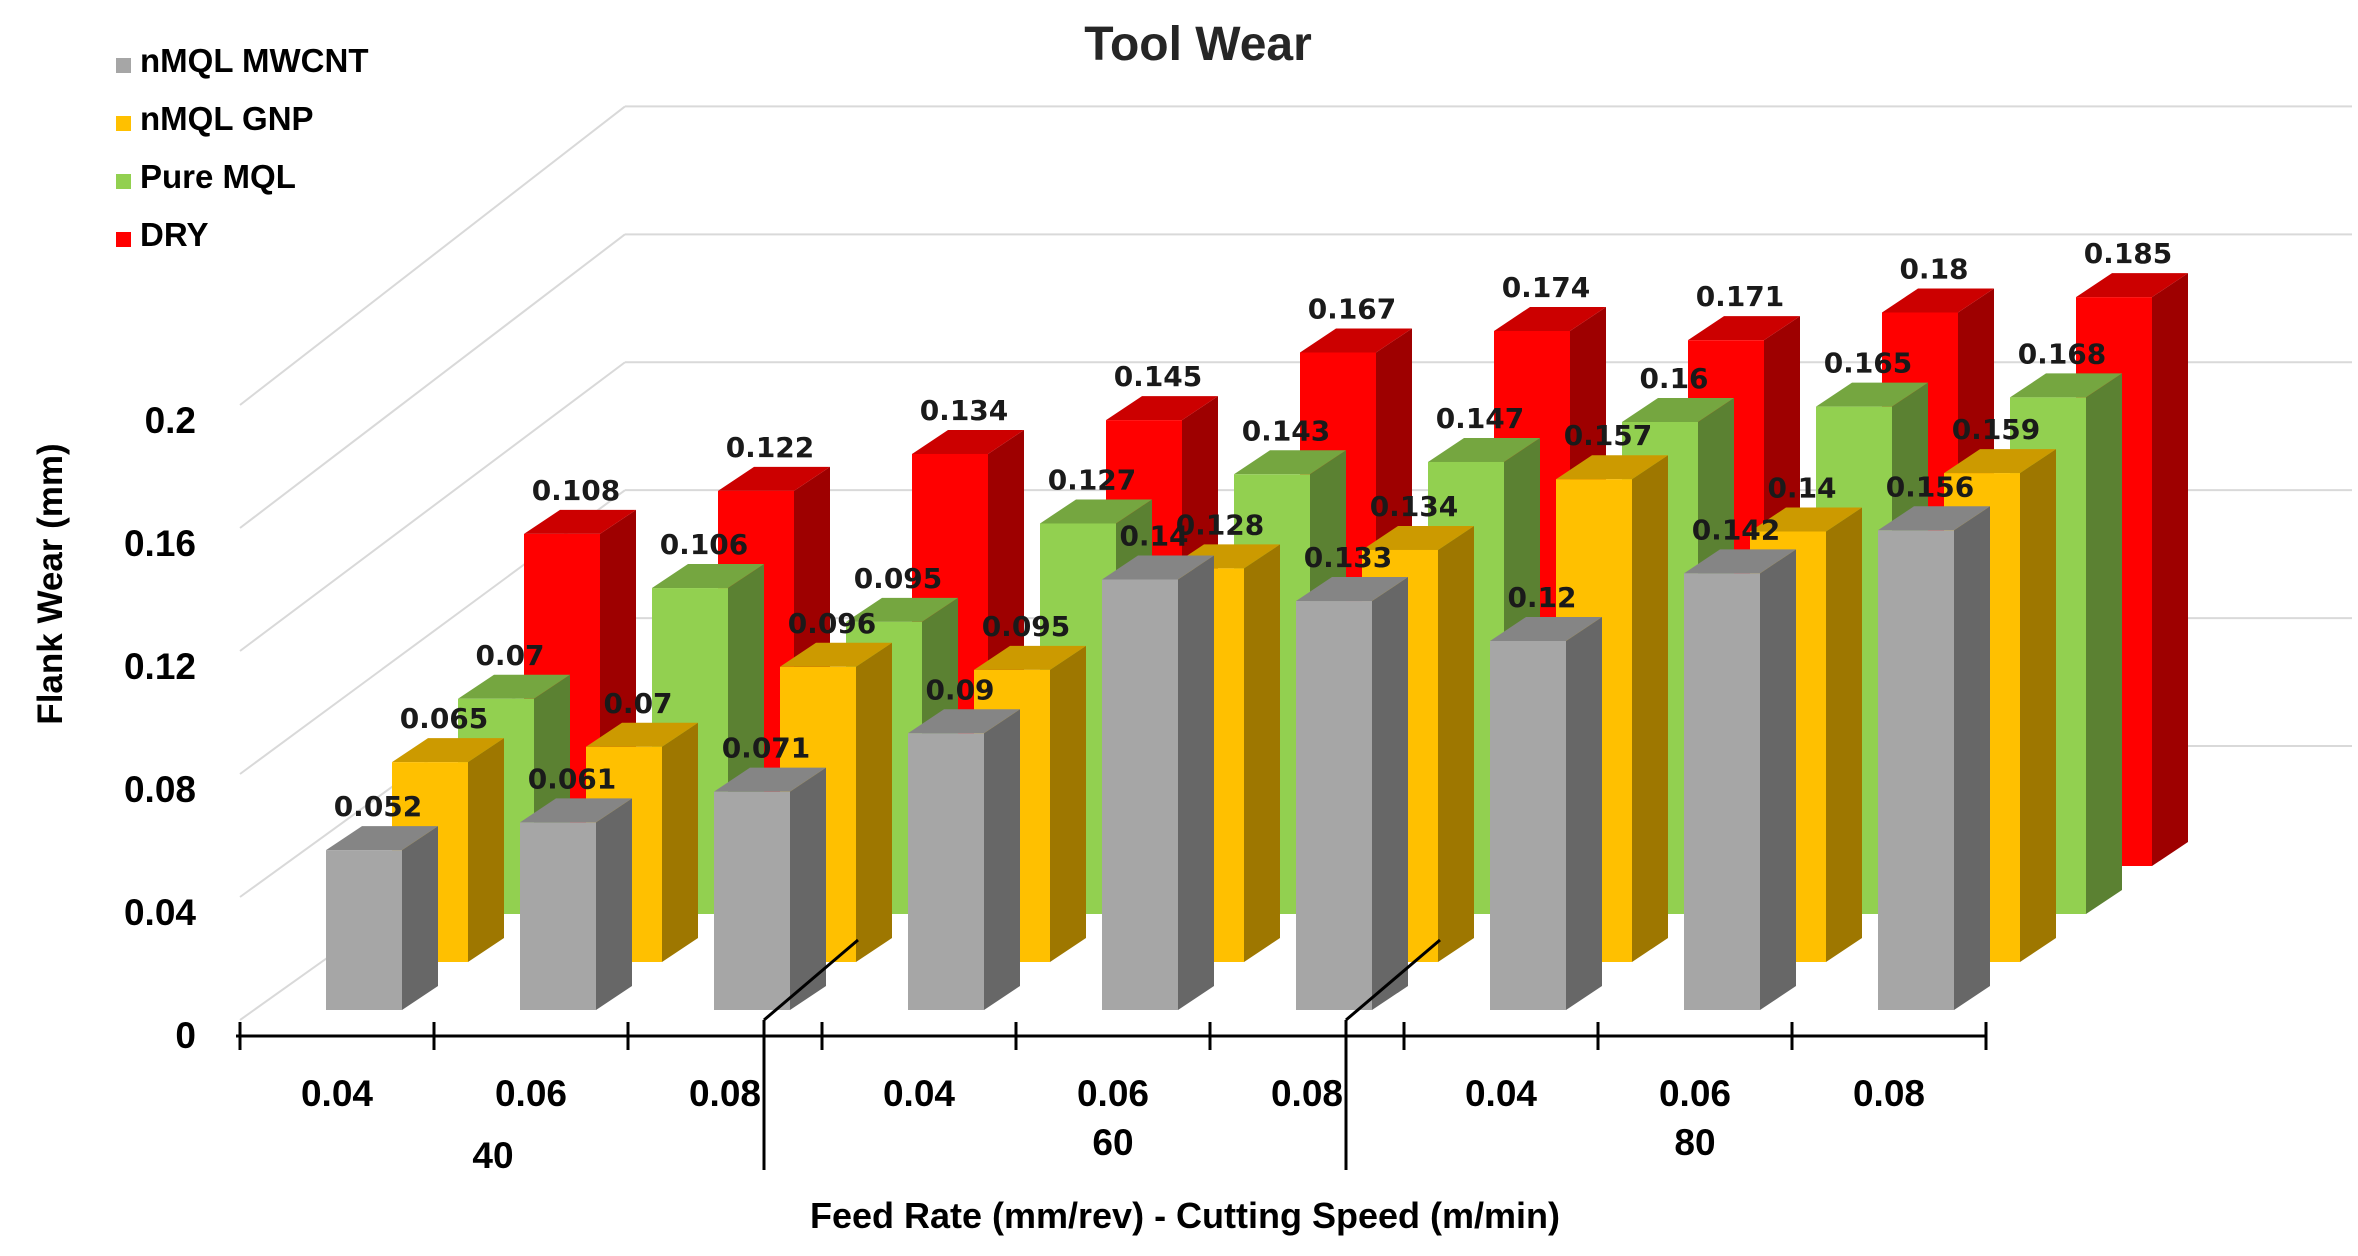 The height and width of the screenshot is (1256, 2358). I want to click on data-label: 0.143, so click(1286, 430).